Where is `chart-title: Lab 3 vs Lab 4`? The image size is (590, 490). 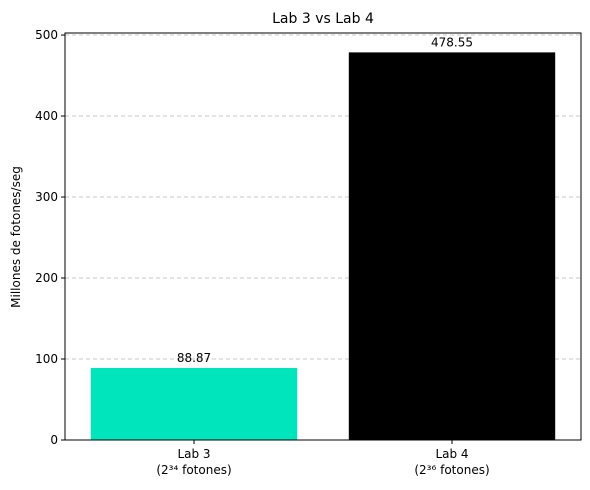 chart-title: Lab 3 vs Lab 4 is located at coordinates (323, 19).